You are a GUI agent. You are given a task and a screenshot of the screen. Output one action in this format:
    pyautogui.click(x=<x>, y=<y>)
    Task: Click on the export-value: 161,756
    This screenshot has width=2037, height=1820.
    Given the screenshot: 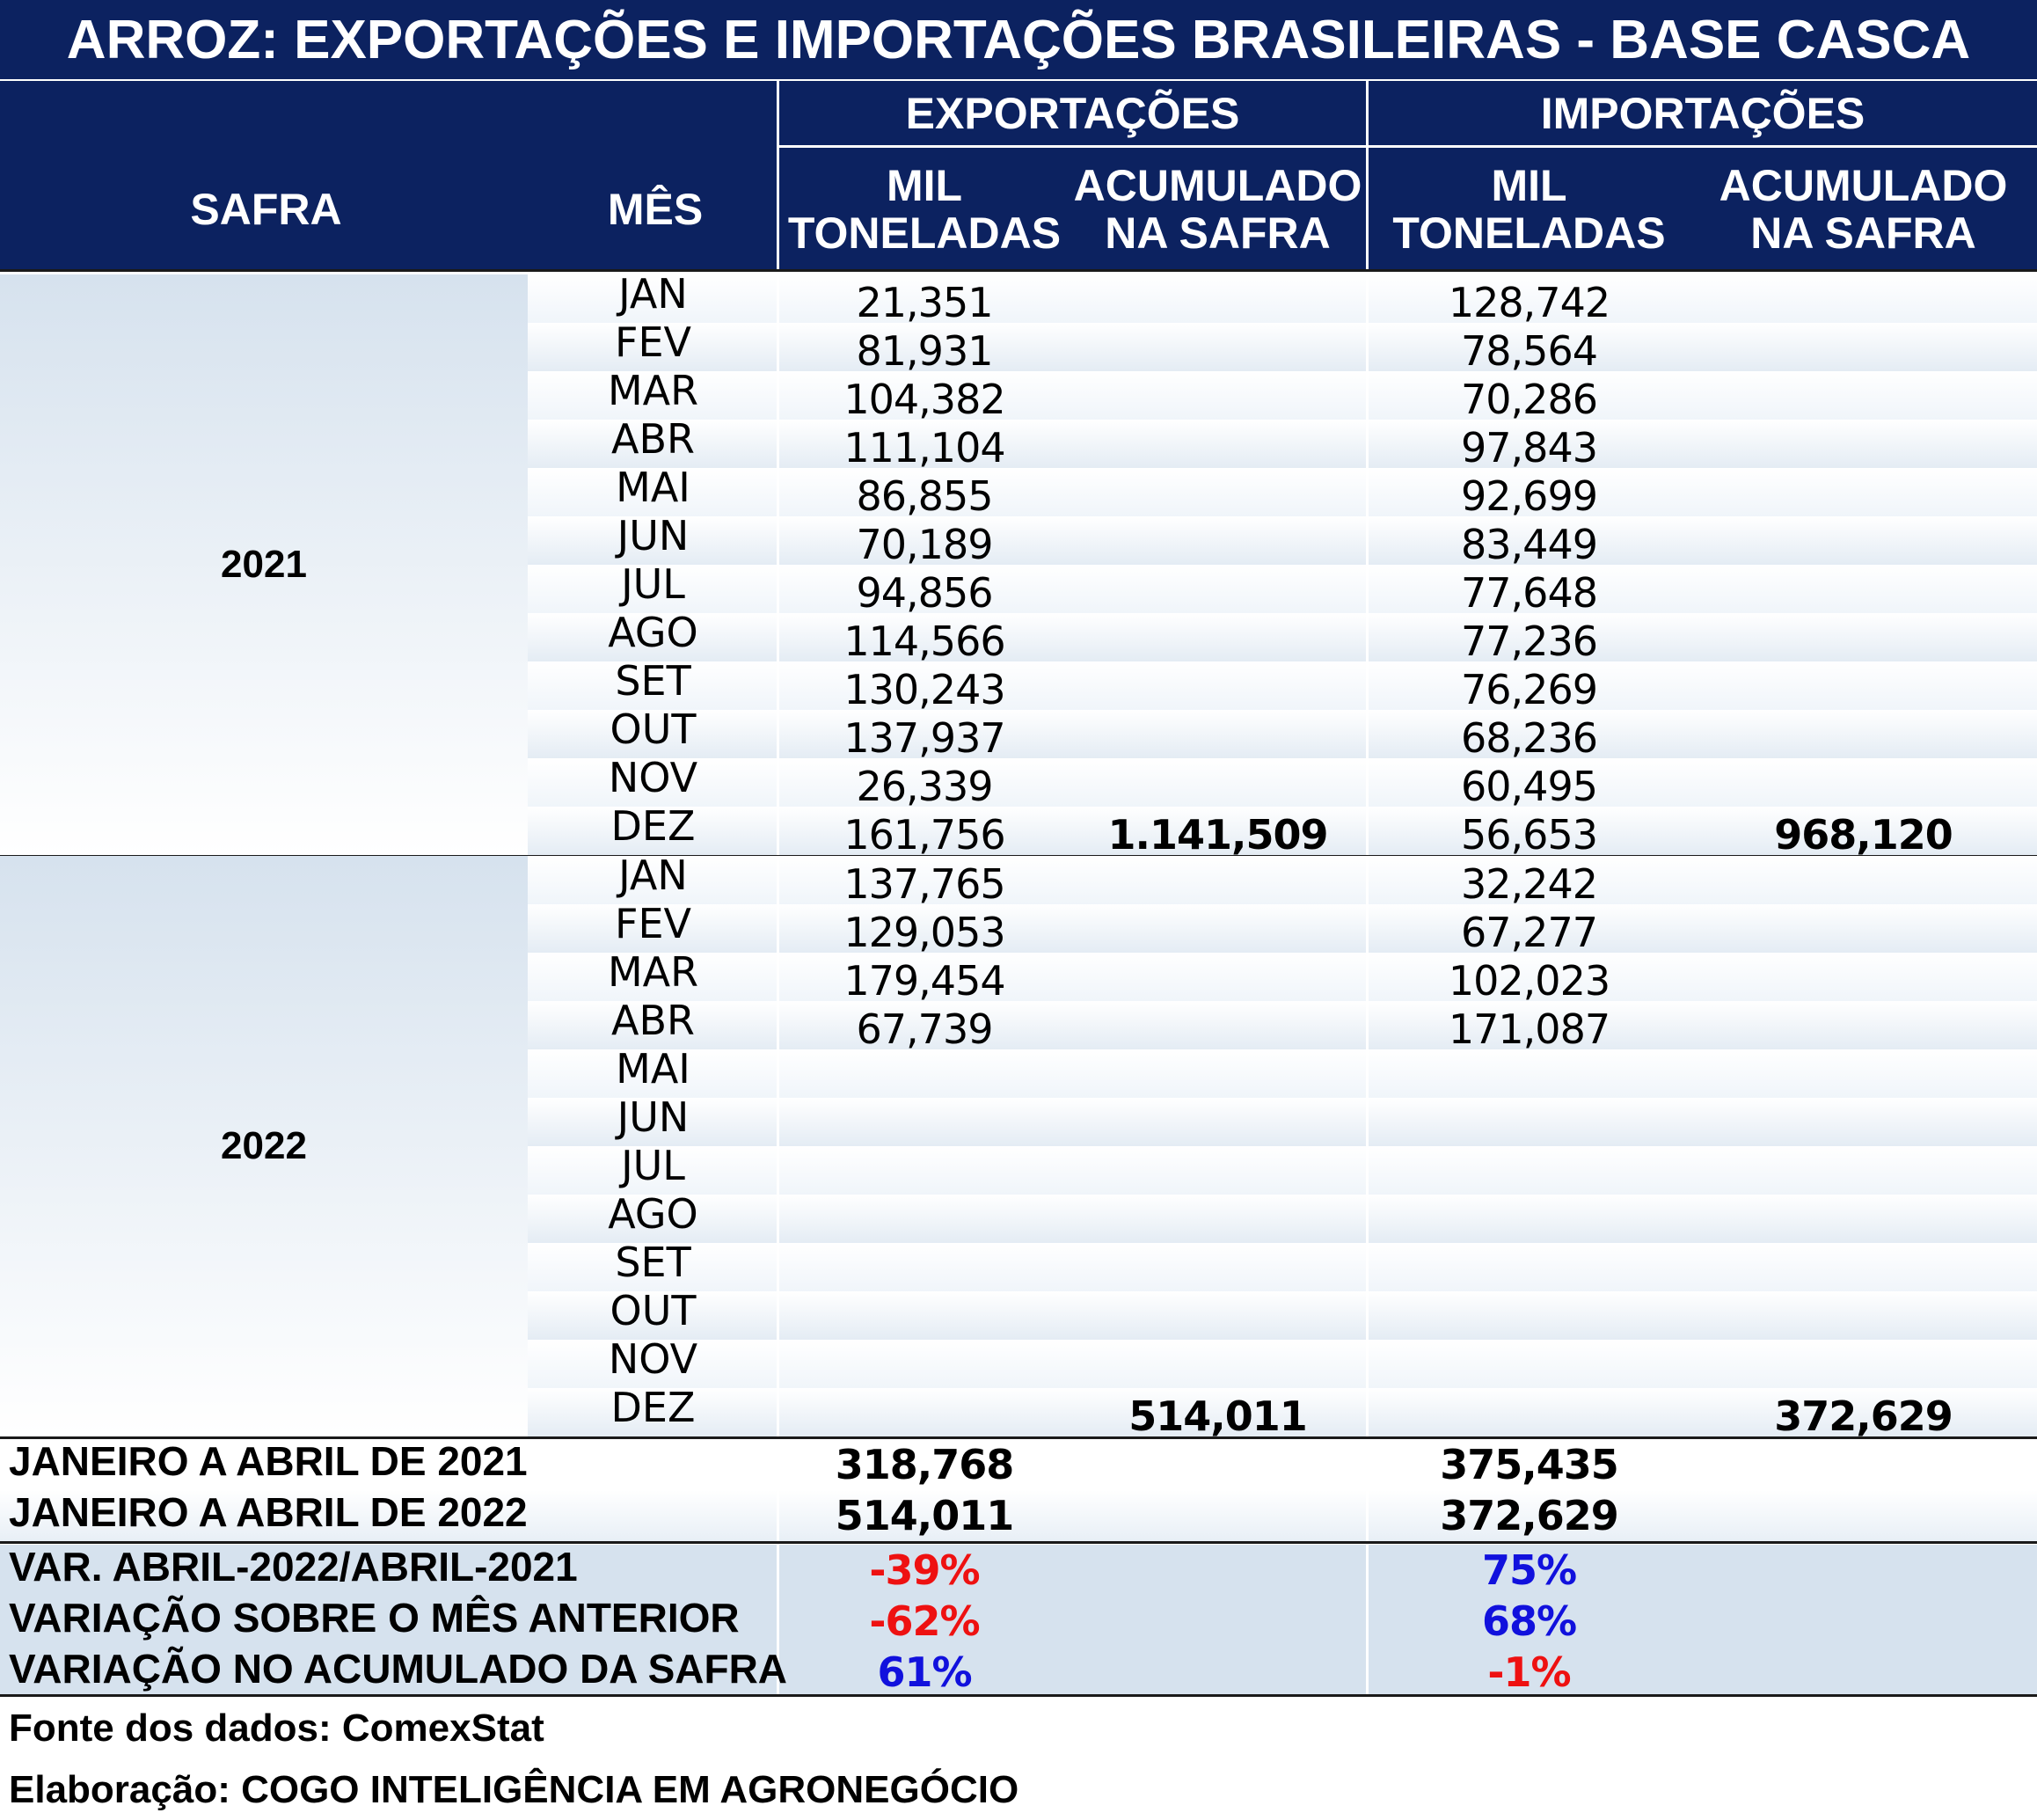 What is the action you would take?
    pyautogui.click(x=924, y=834)
    